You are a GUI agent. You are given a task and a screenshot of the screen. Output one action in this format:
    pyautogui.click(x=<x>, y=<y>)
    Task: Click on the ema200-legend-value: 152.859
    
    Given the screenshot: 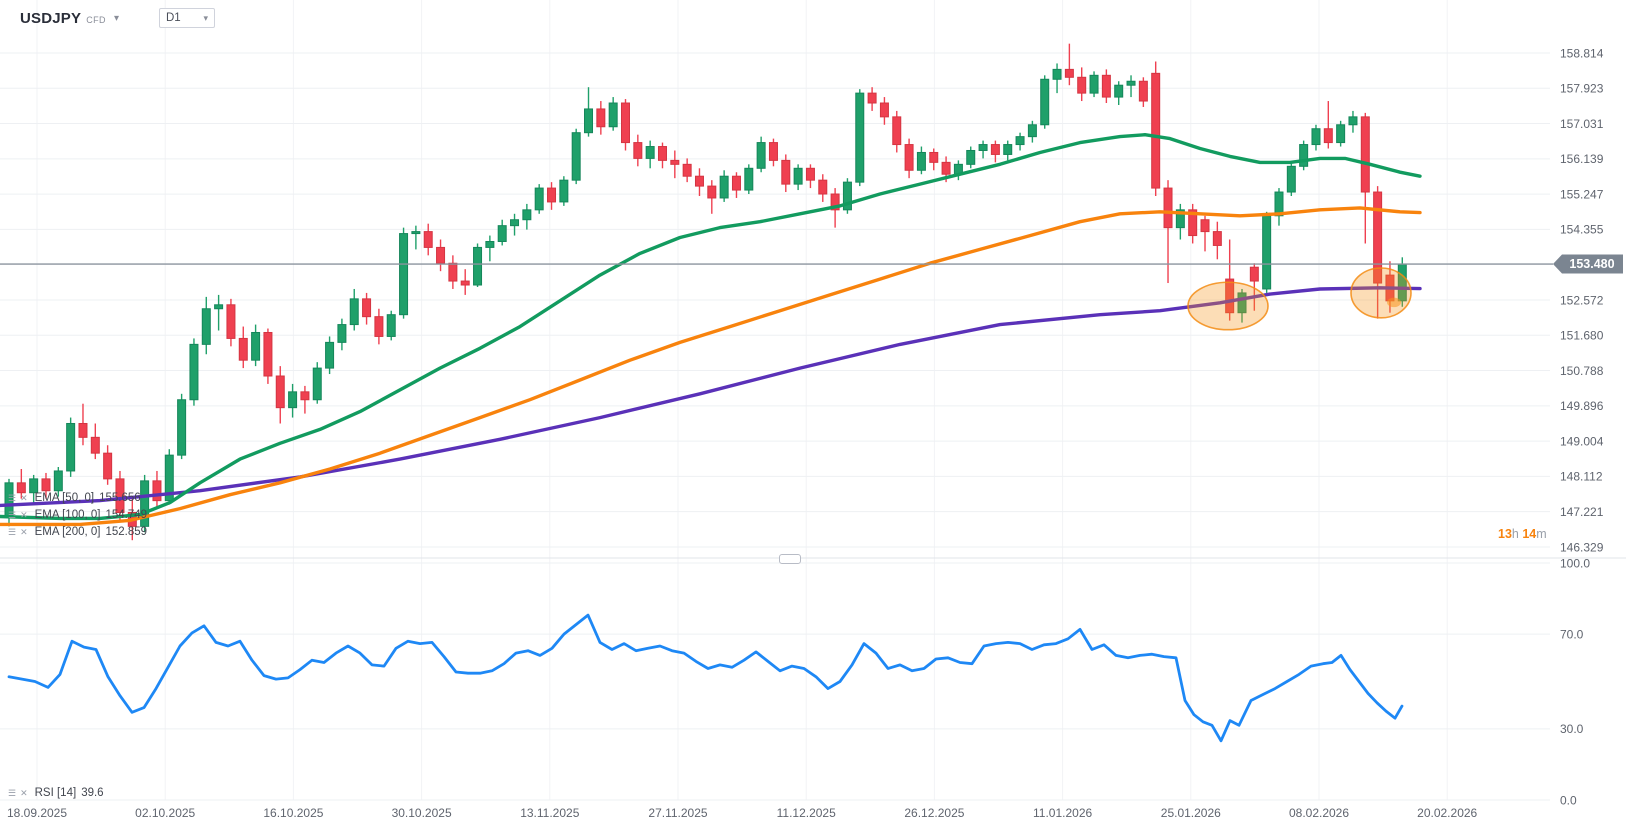 What is the action you would take?
    pyautogui.click(x=126, y=532)
    